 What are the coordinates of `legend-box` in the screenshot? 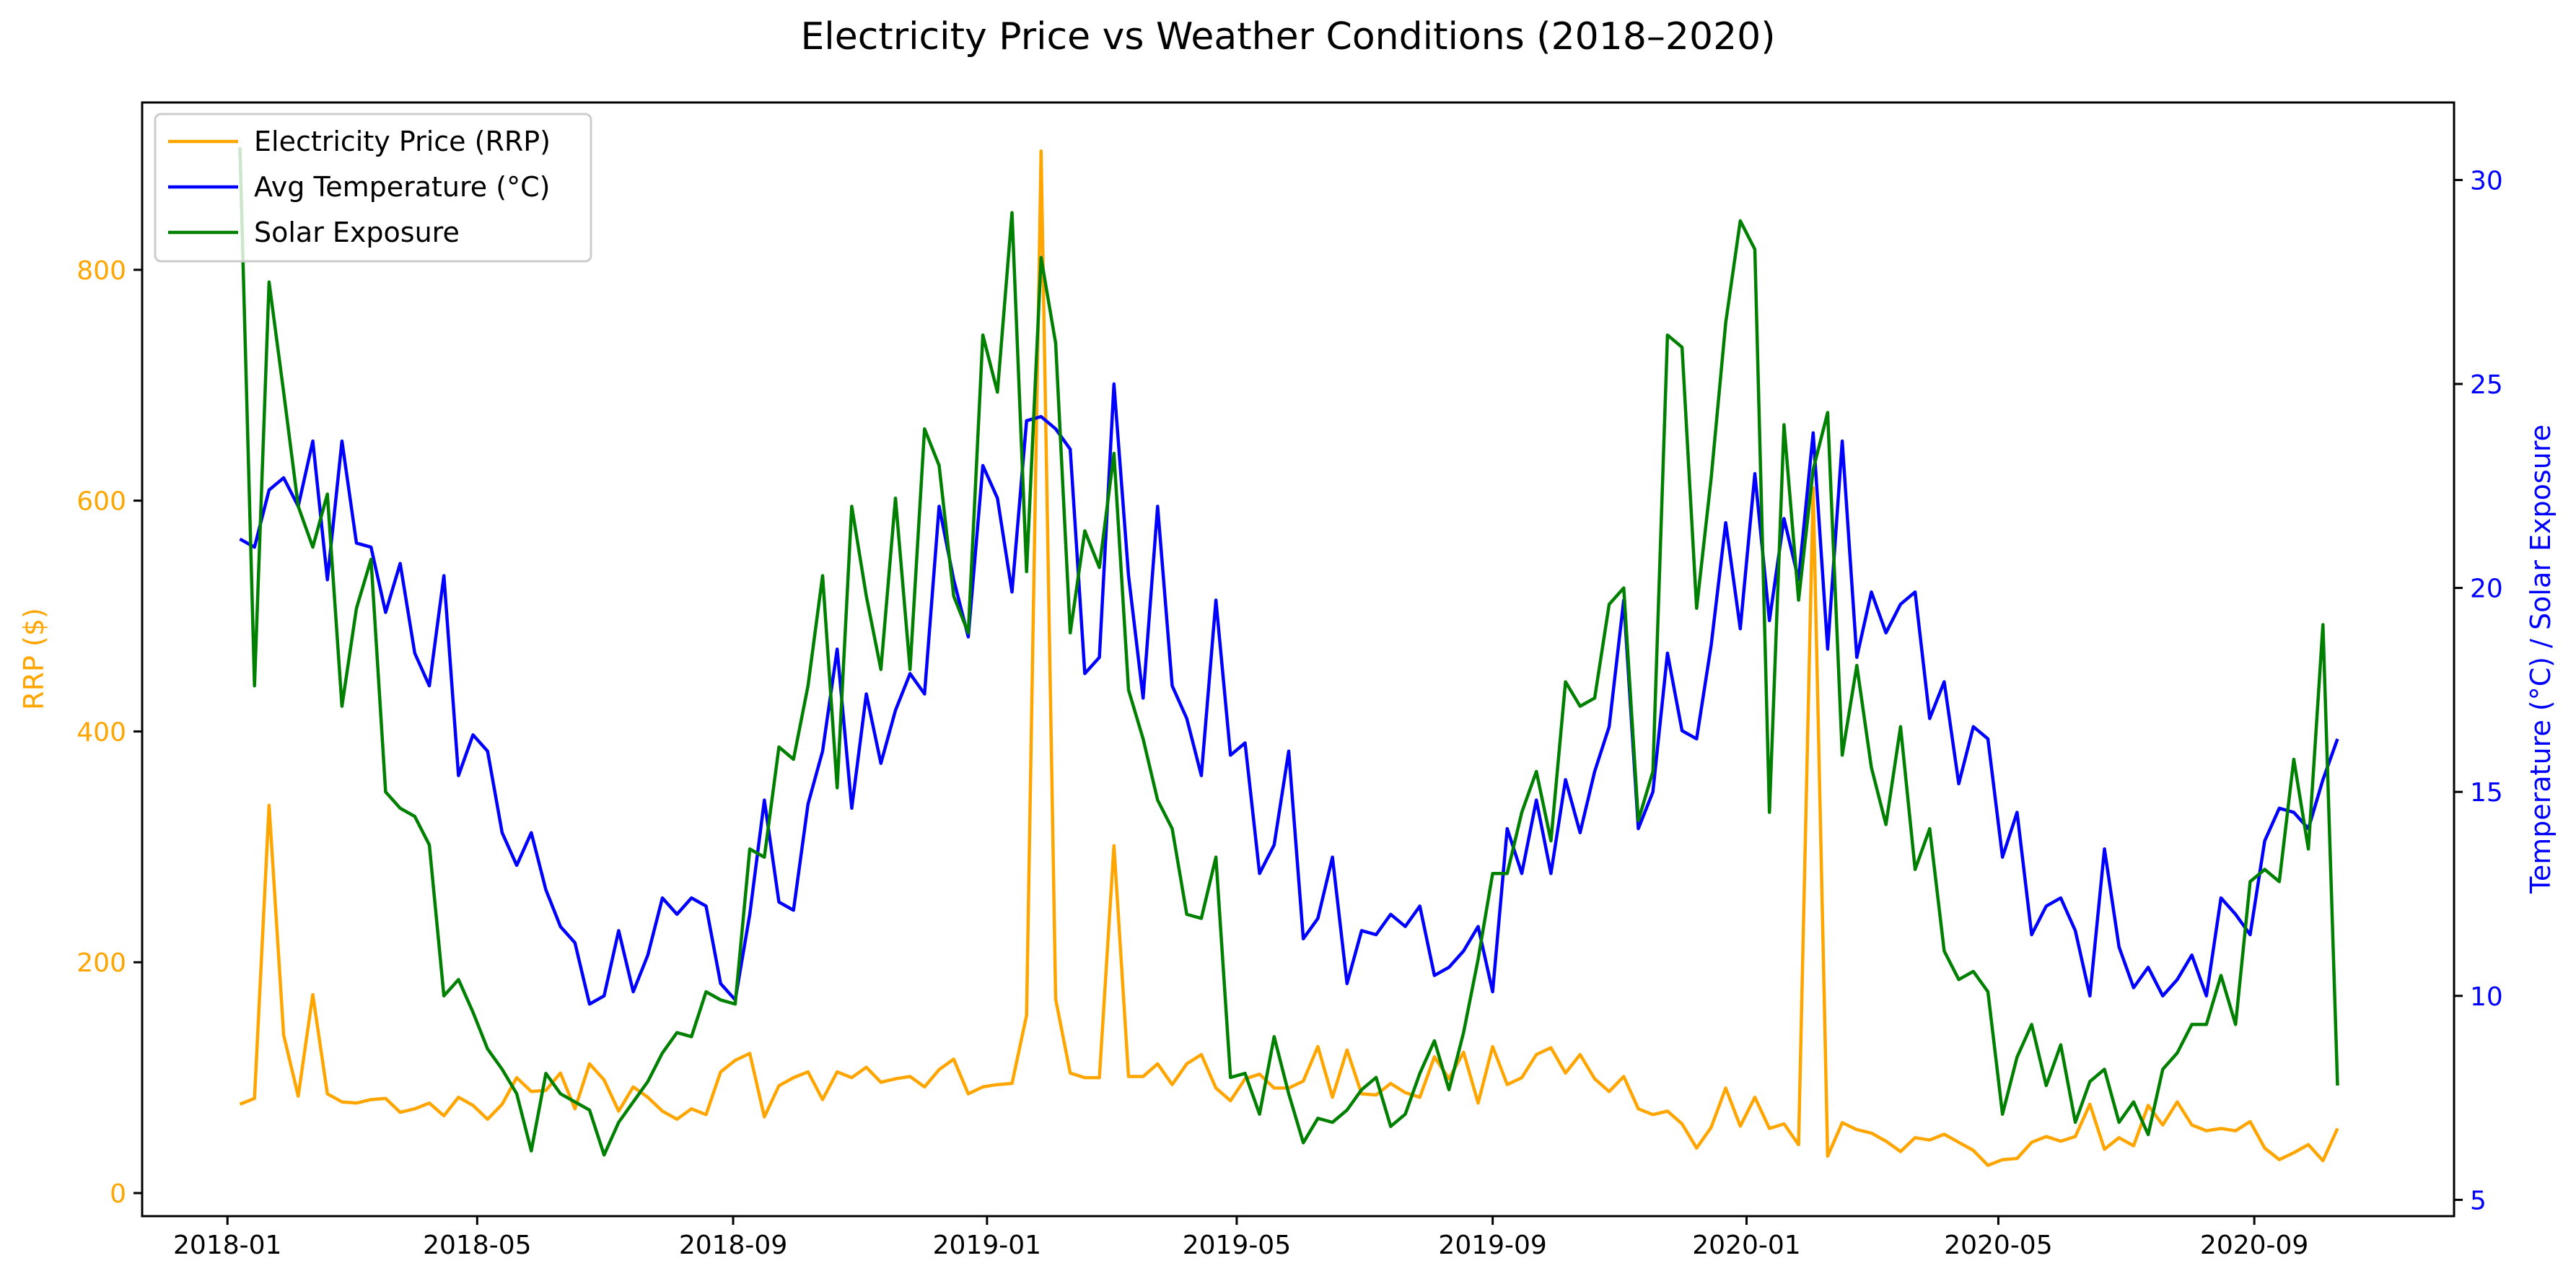 It's located at (373, 188).